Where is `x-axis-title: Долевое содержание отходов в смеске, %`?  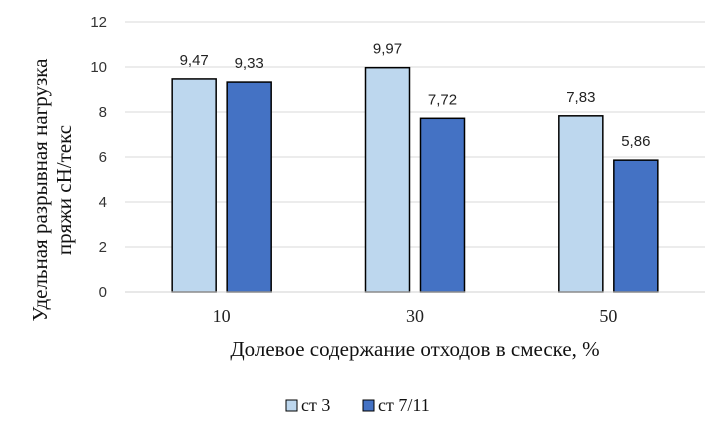 x-axis-title: Долевое содержание отходов в смеске, % is located at coordinates (414, 349).